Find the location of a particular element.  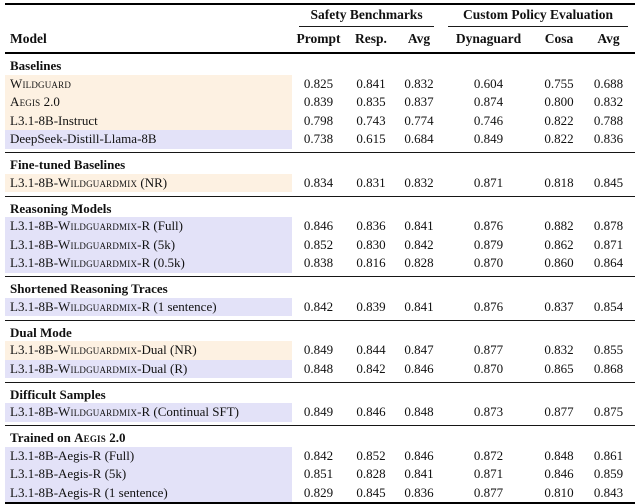

value-cell: 0.872 is located at coordinates (488, 455).